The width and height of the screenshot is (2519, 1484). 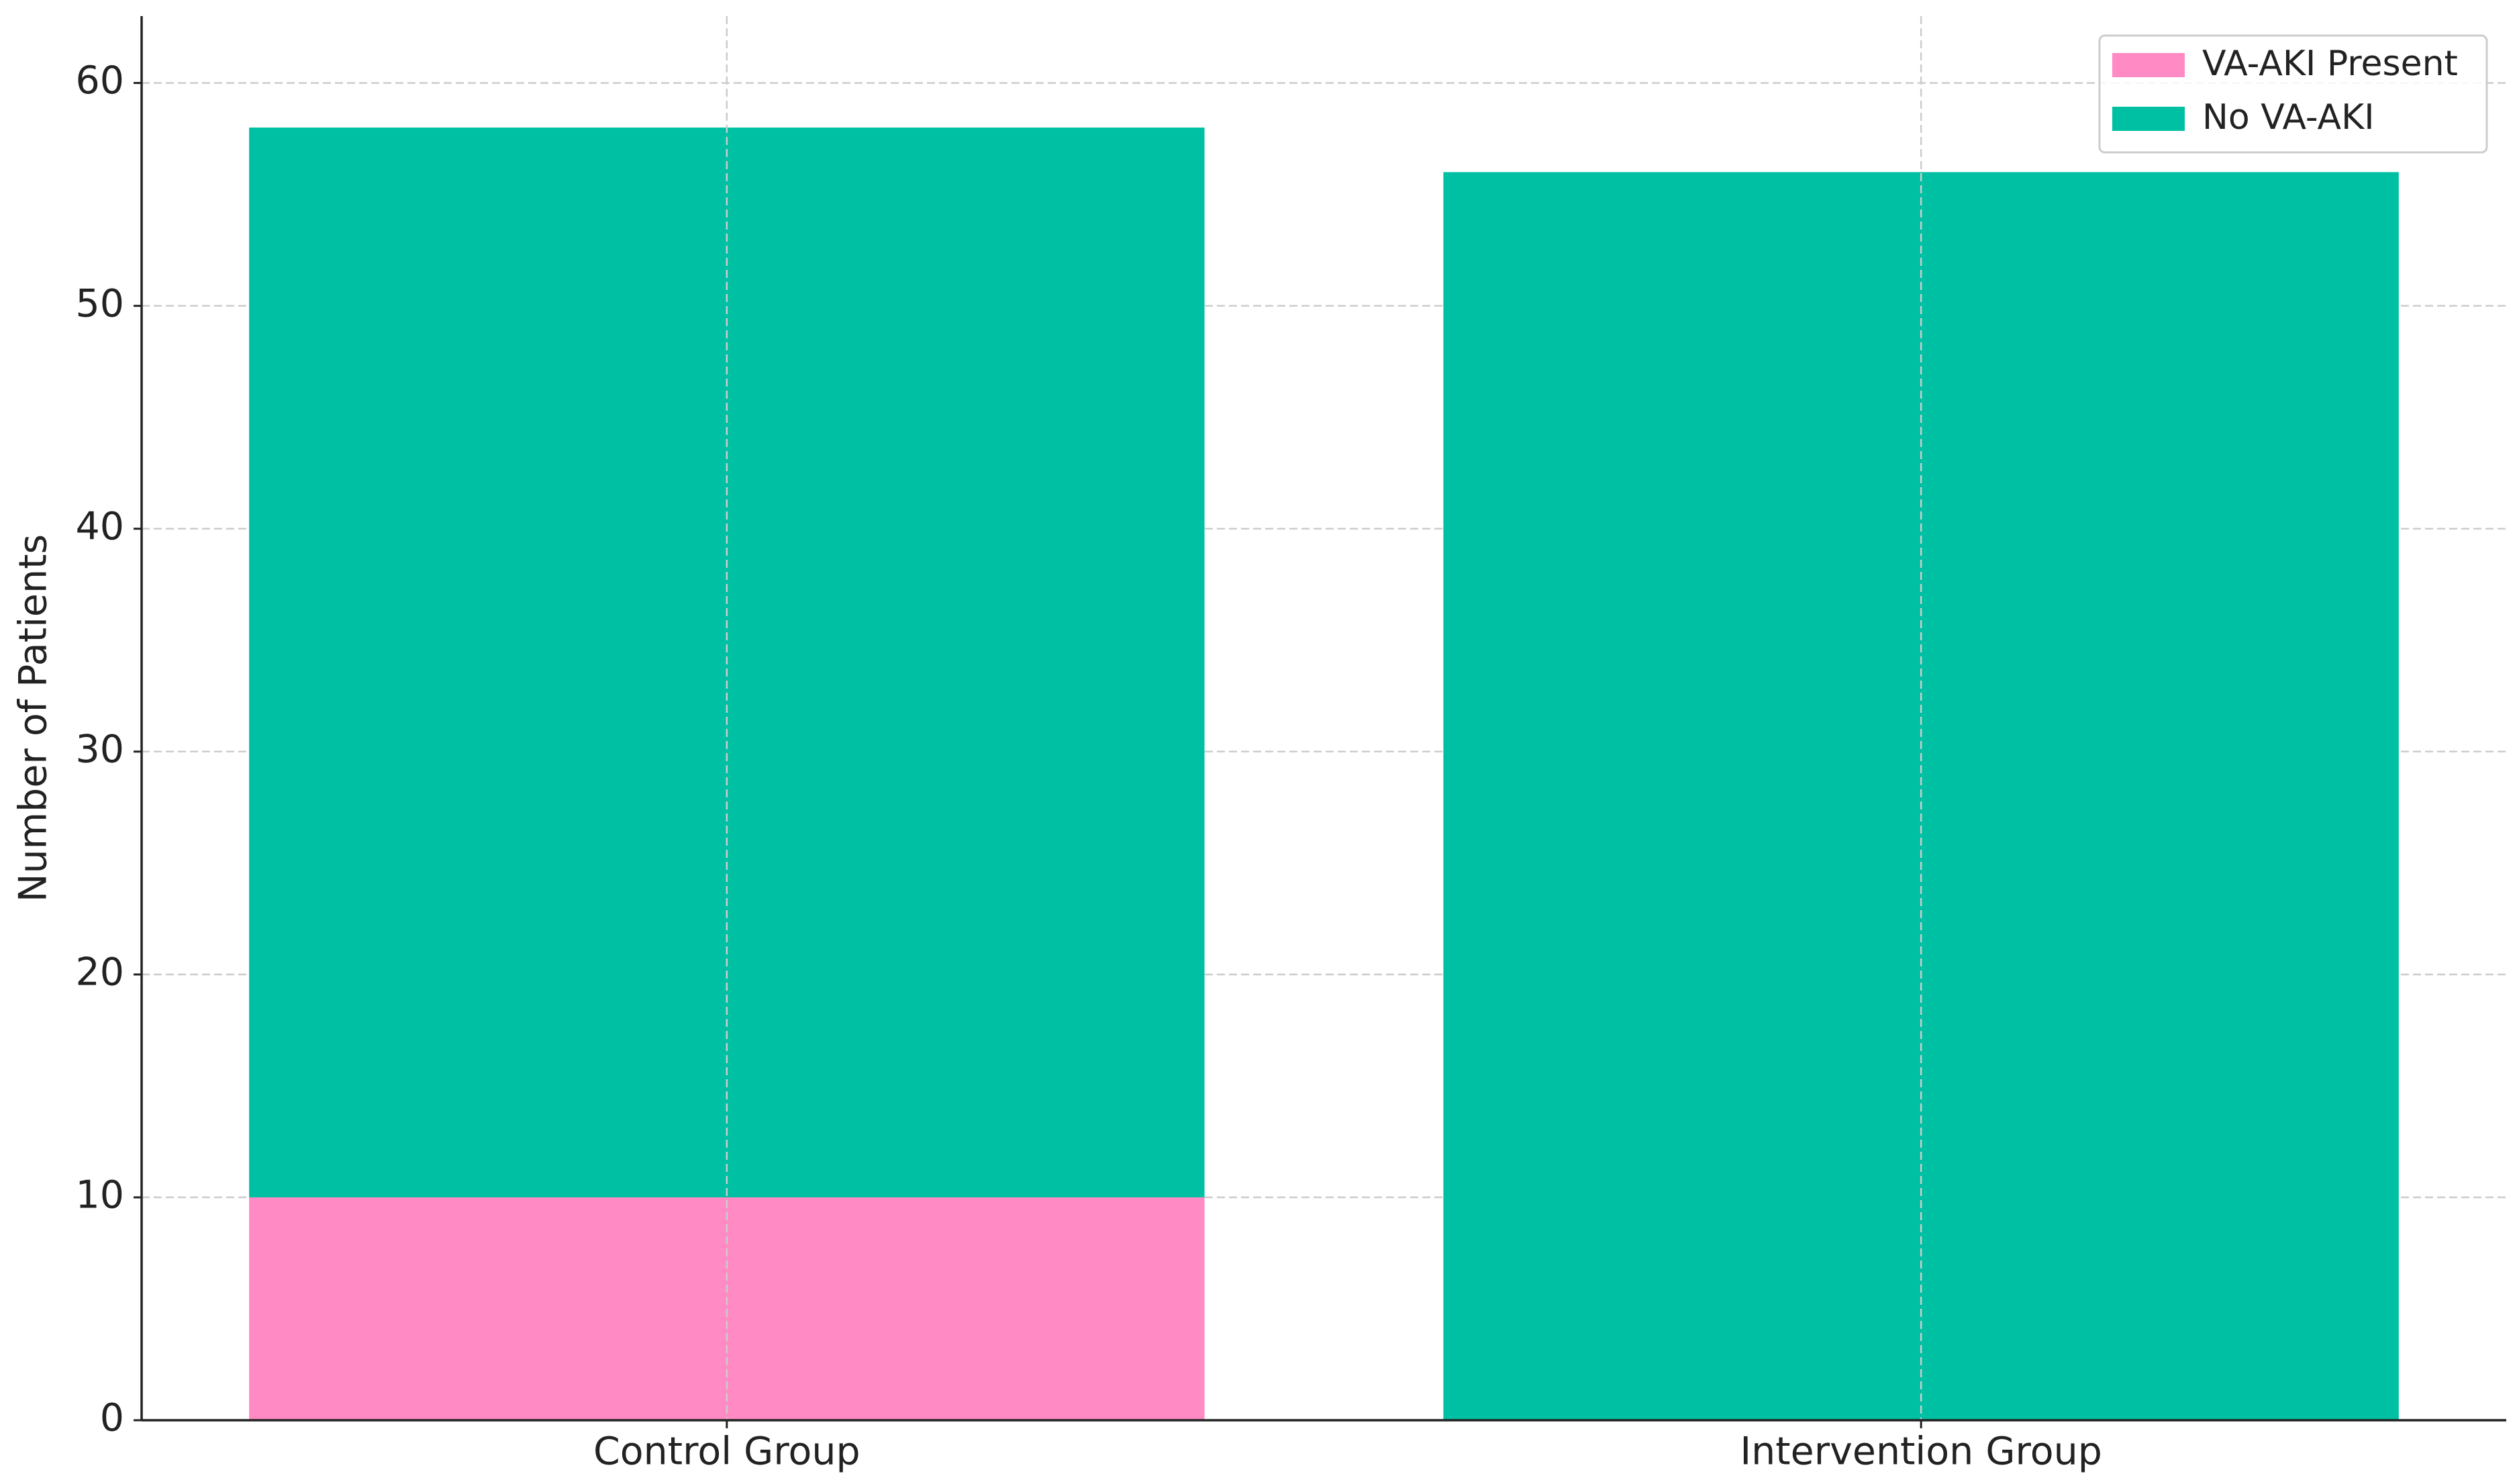 What do you see at coordinates (99, 749) in the screenshot?
I see `y-tick-label: 30` at bounding box center [99, 749].